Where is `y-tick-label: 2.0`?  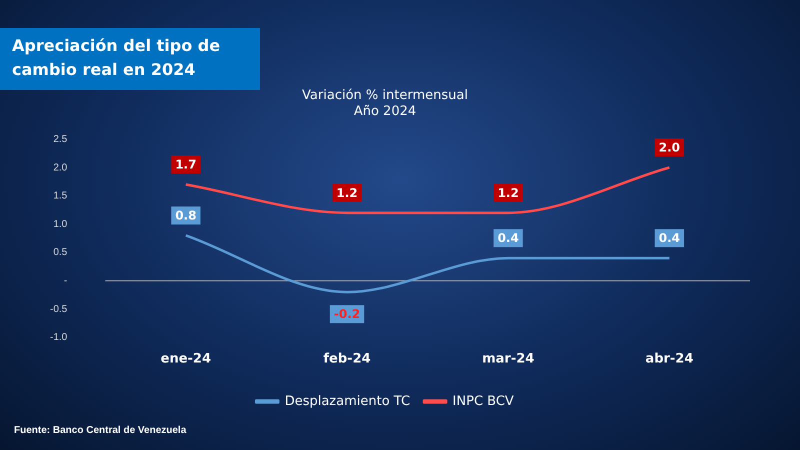
y-tick-label: 2.0 is located at coordinates (60, 168).